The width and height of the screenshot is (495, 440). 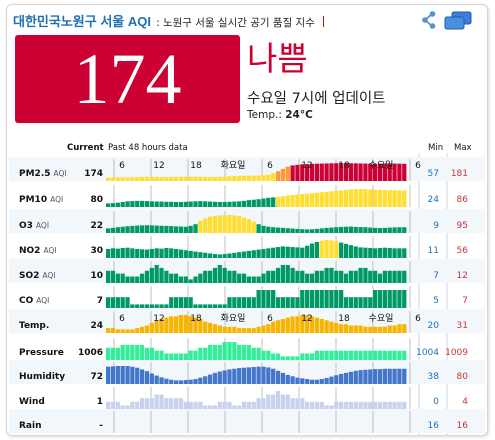 What do you see at coordinates (429, 20) in the screenshot?
I see `share-icon` at bounding box center [429, 20].